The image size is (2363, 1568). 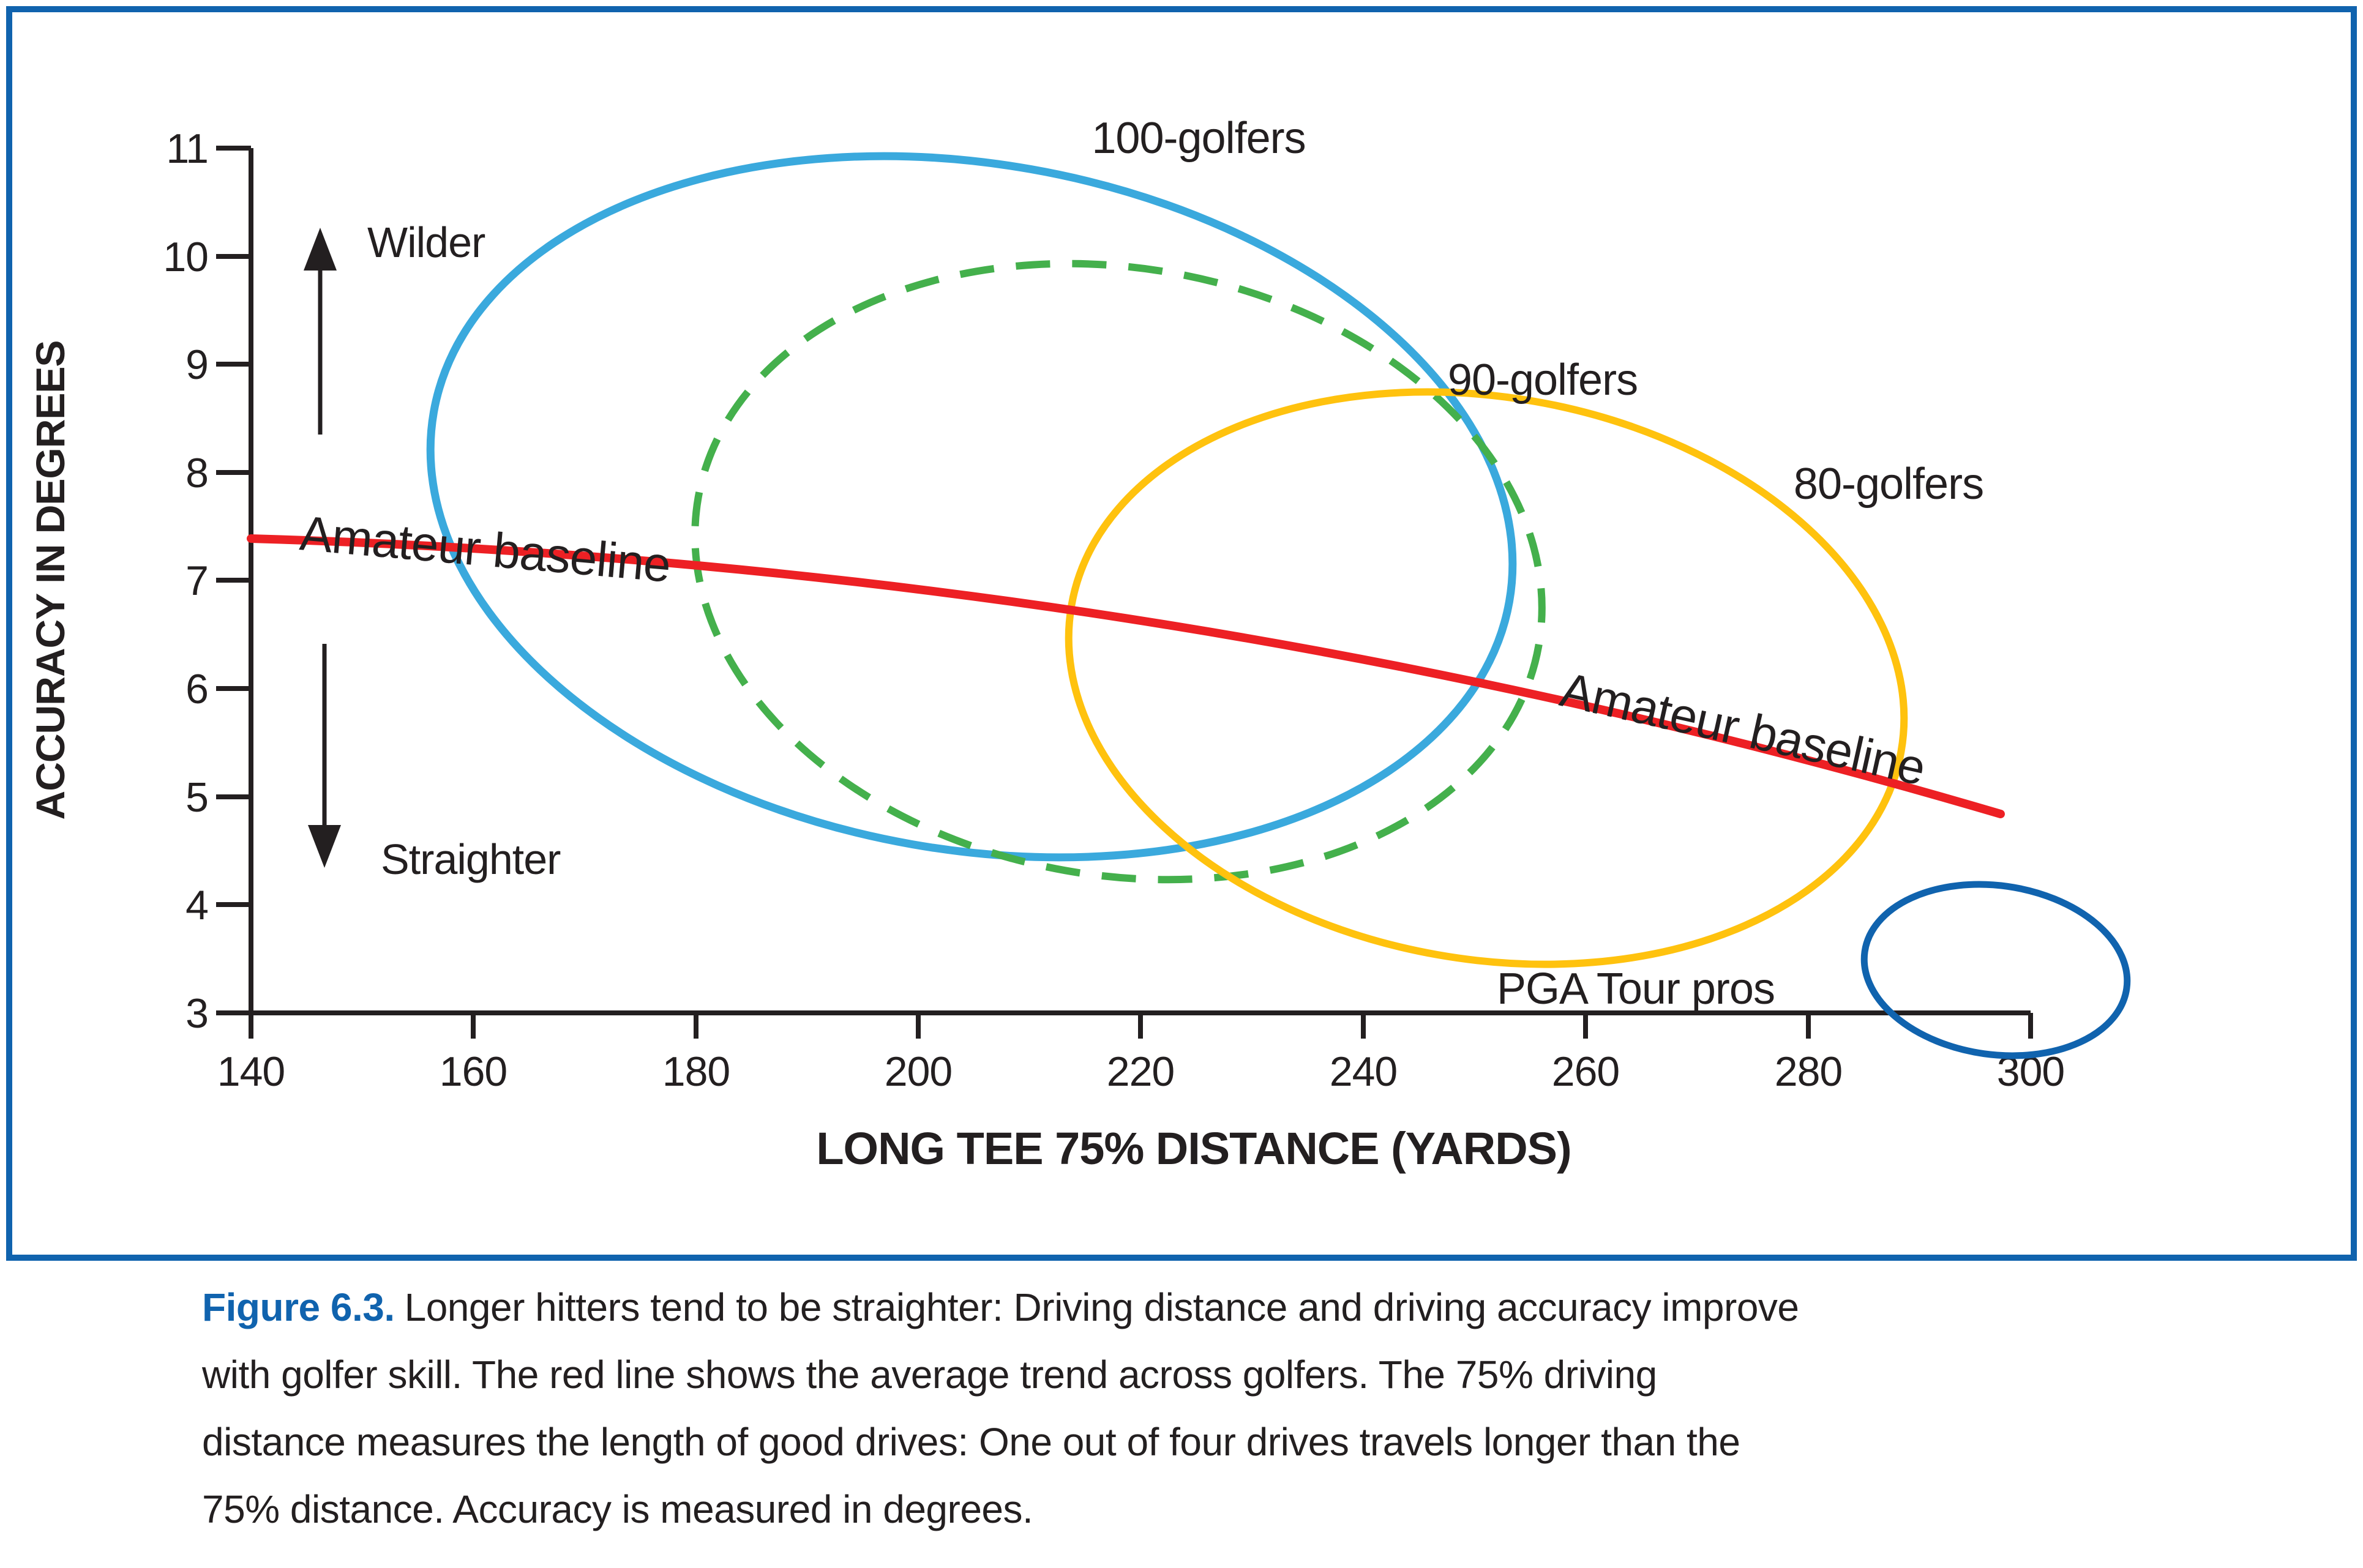 What do you see at coordinates (197, 1013) in the screenshot?
I see `y-tick-label-3: 3` at bounding box center [197, 1013].